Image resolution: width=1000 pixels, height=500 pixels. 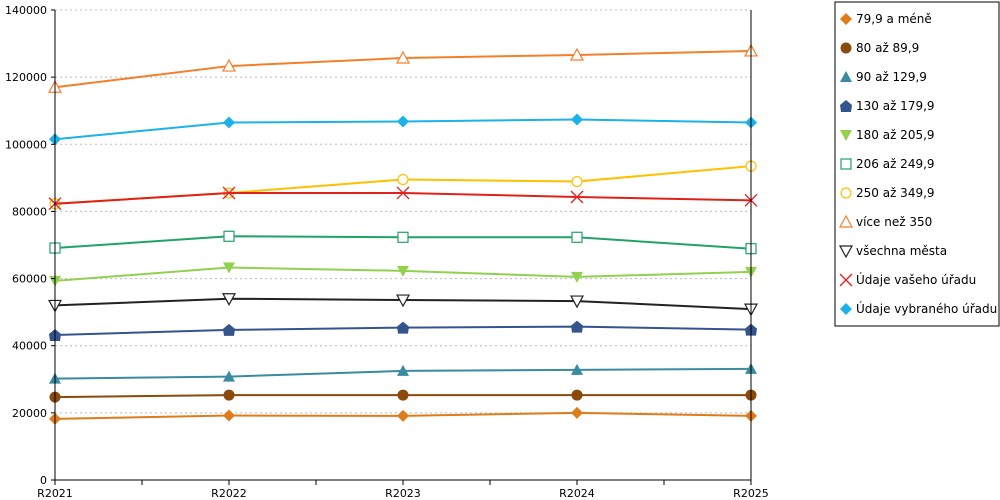 I want to click on y-tick-label: 0, so click(x=43, y=480).